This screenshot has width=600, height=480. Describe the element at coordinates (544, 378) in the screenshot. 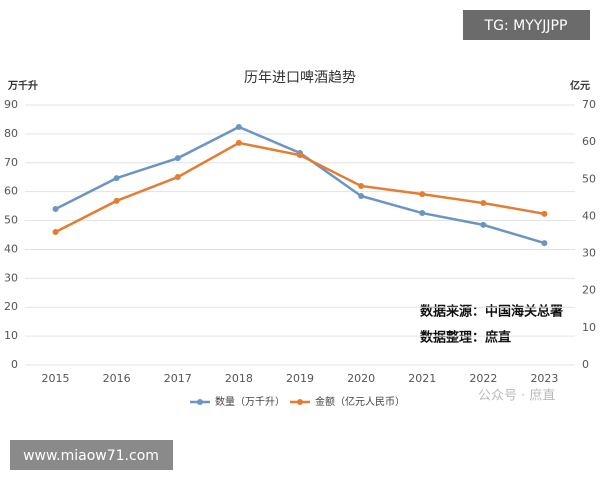

I see `x-tick-label: 2023` at that location.